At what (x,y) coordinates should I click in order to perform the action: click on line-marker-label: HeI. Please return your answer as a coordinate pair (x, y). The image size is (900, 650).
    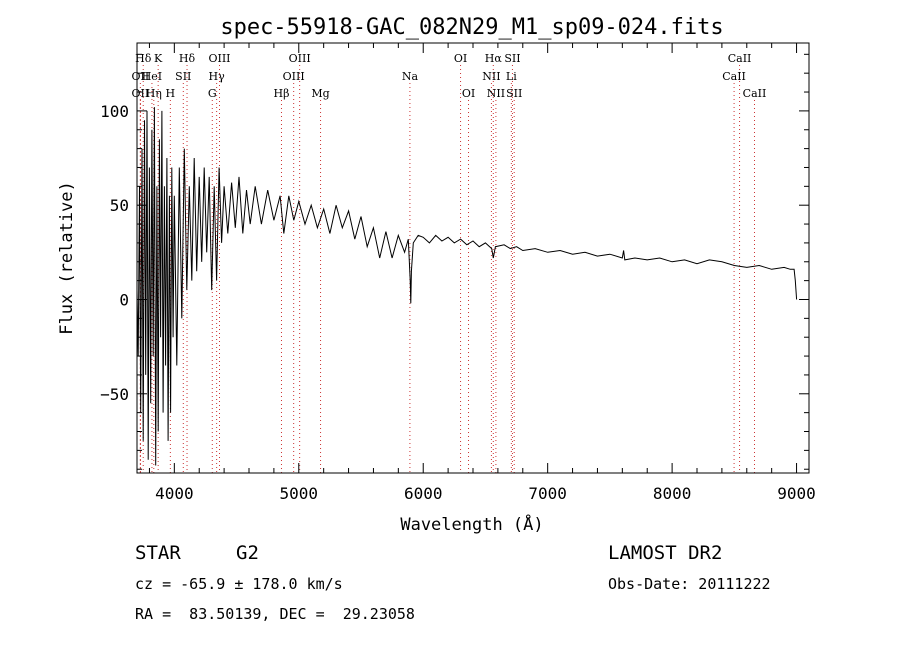
    Looking at the image, I should click on (152, 76).